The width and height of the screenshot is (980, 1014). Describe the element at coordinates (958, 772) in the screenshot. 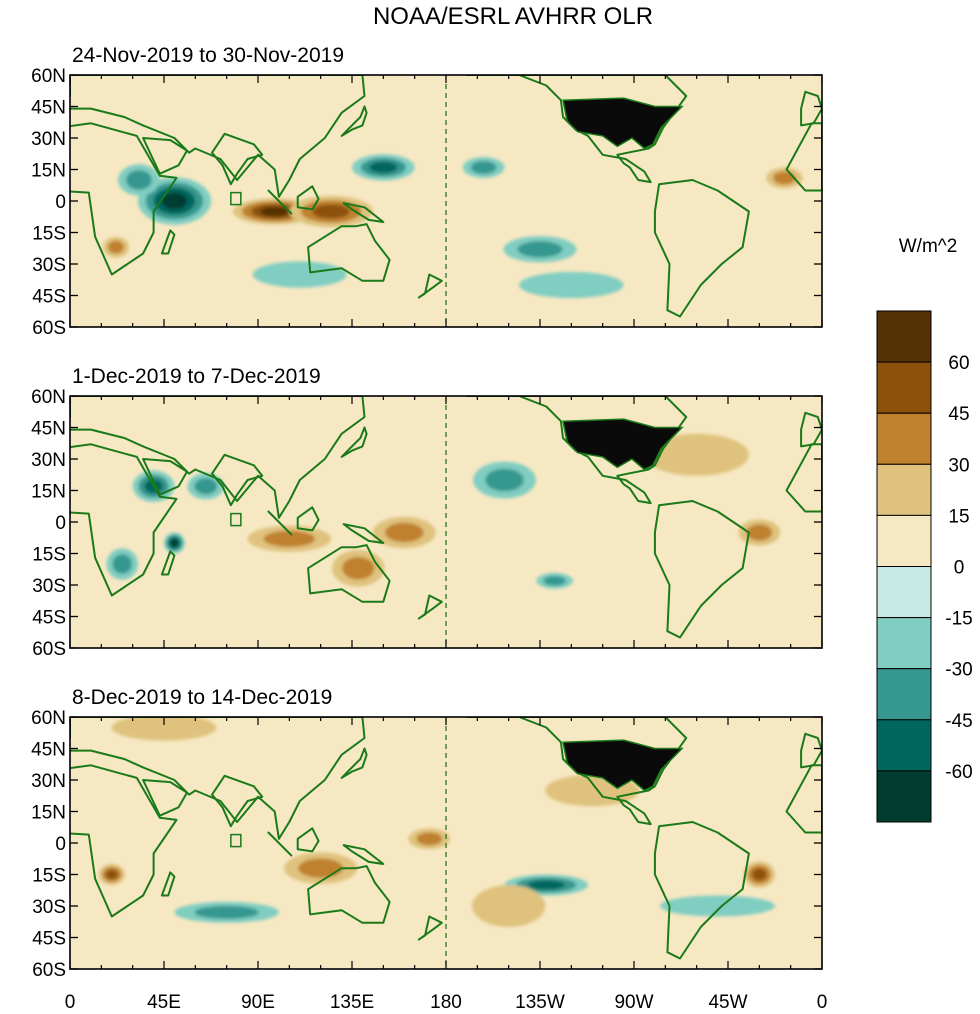

I see `colorbar-label: -60` at that location.